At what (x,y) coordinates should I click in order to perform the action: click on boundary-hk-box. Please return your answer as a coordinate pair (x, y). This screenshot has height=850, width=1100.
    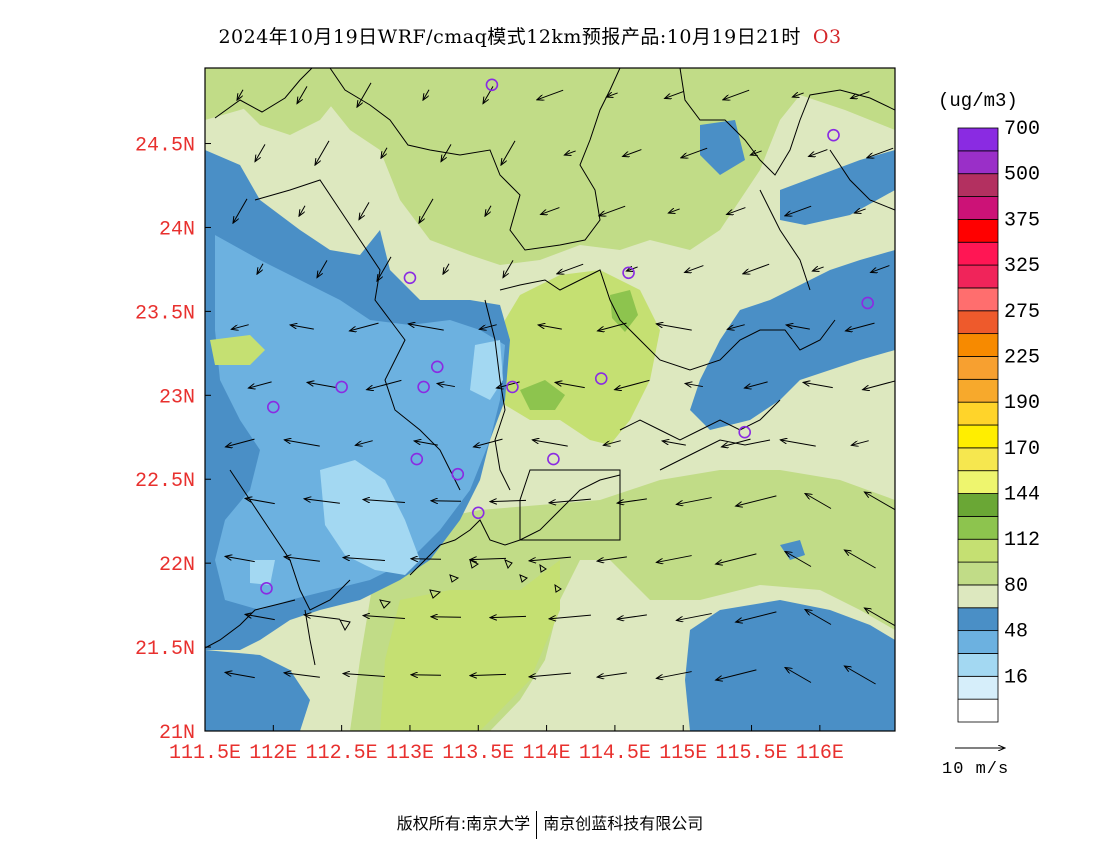
    Looking at the image, I should click on (570, 505).